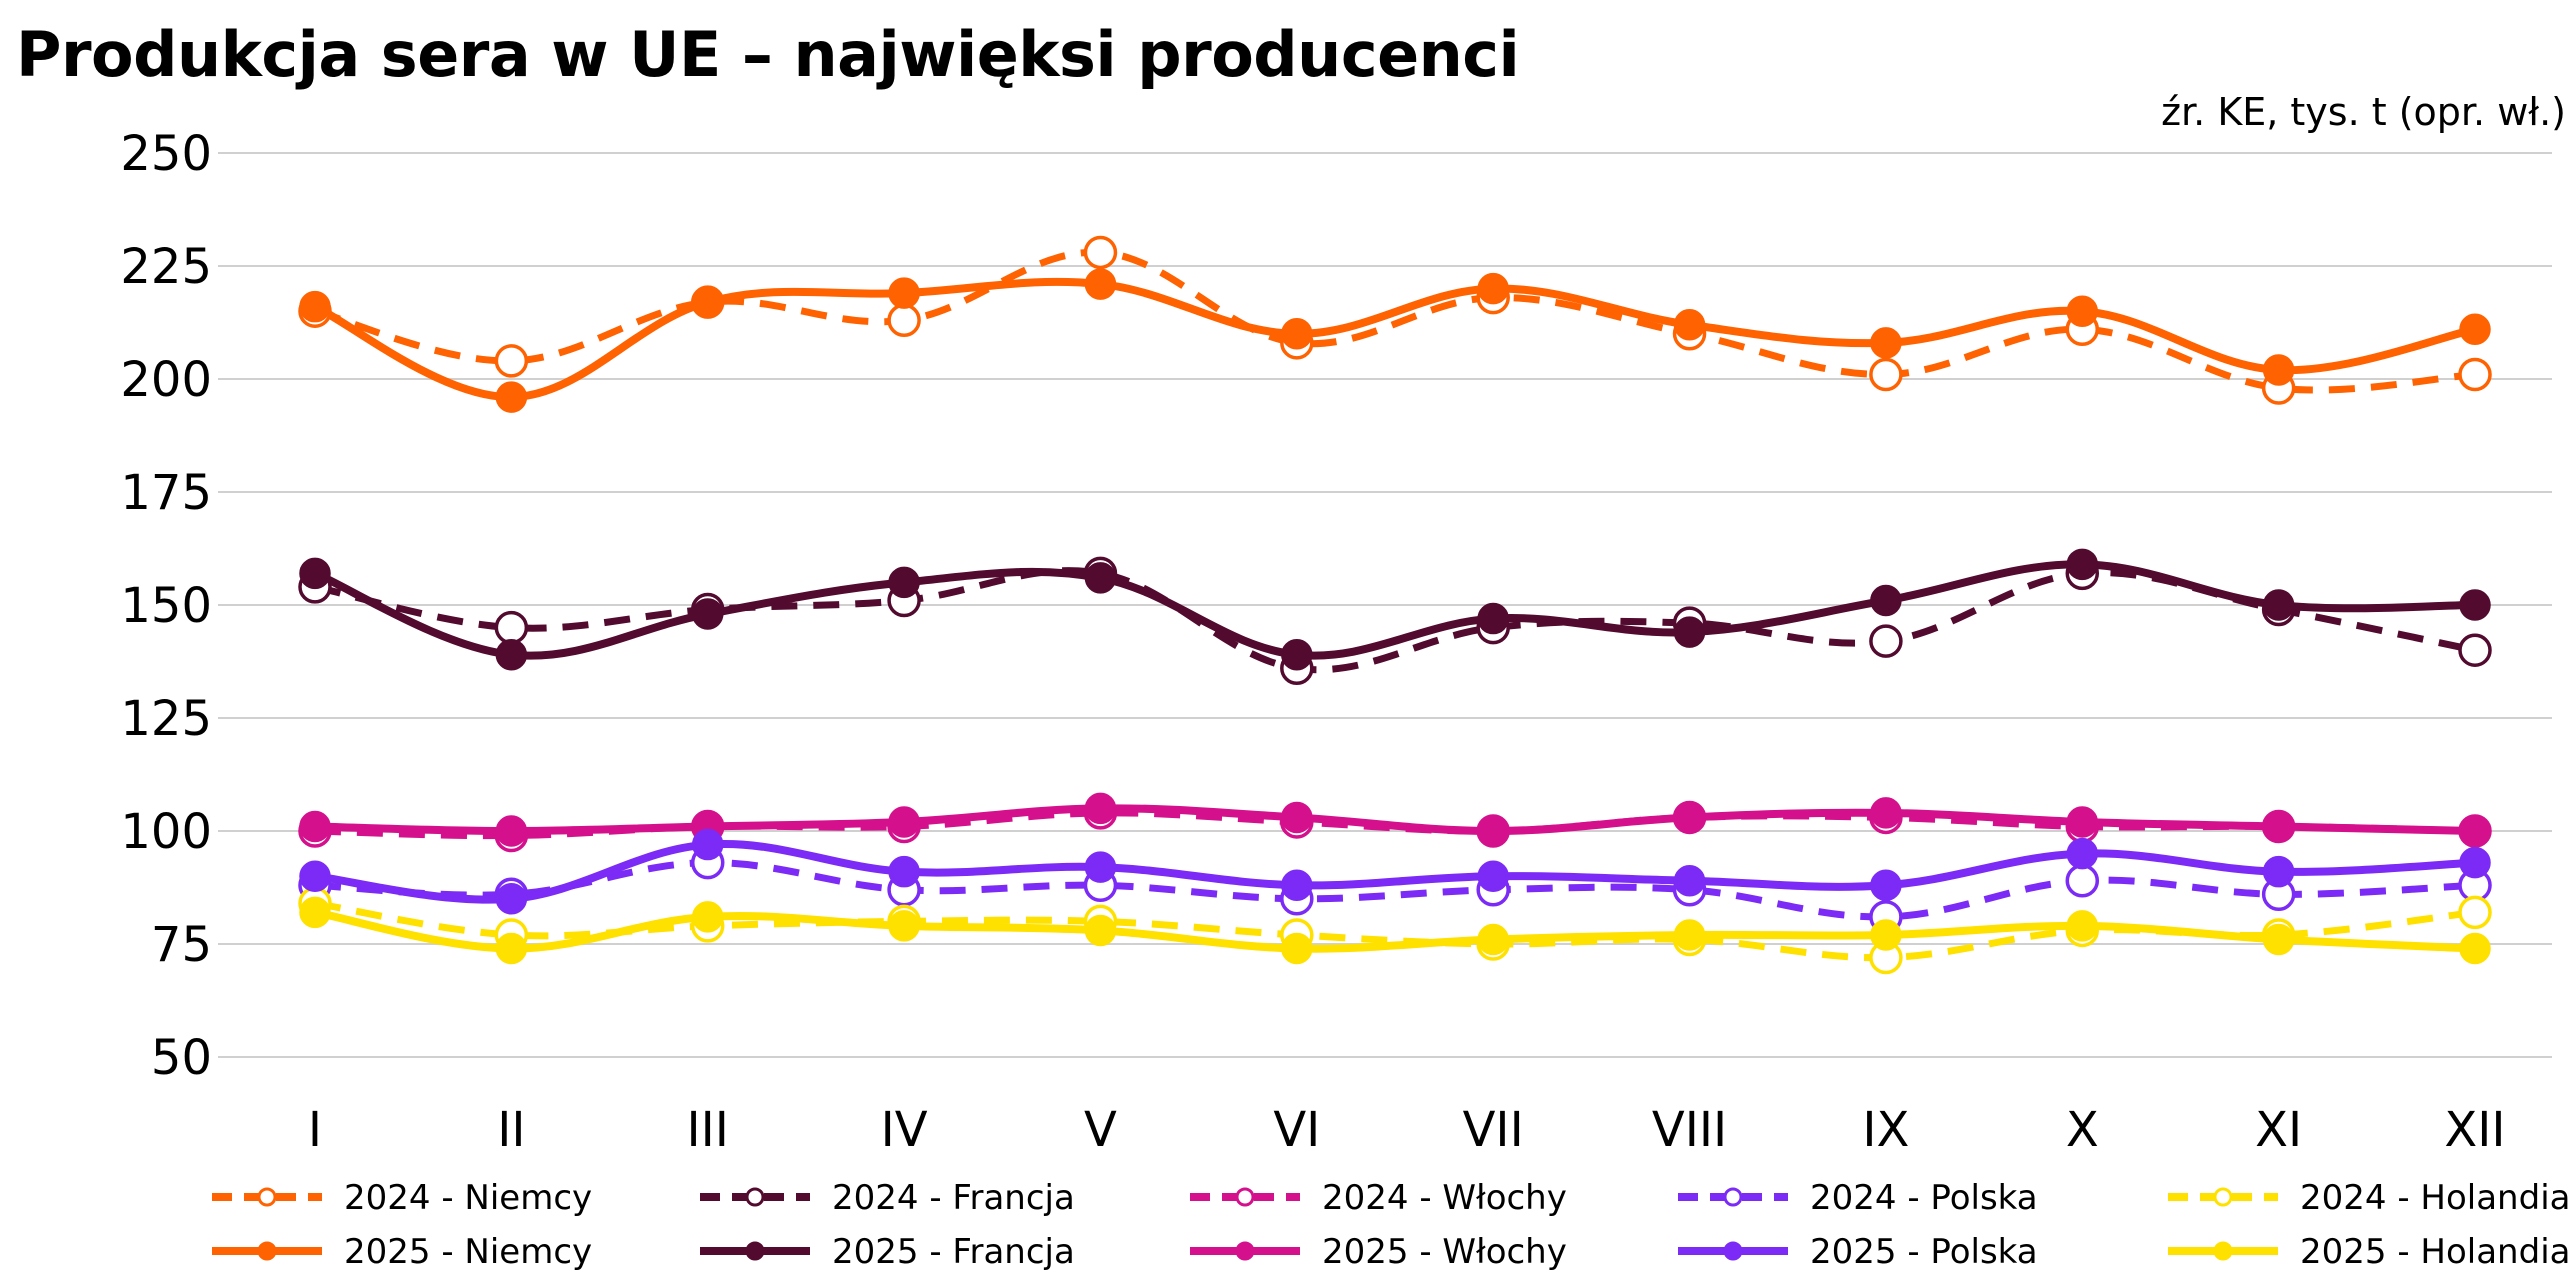 This screenshot has width=2576, height=1274. What do you see at coordinates (402, 1252) in the screenshot?
I see `legend-item: 2025 - Niemcy` at bounding box center [402, 1252].